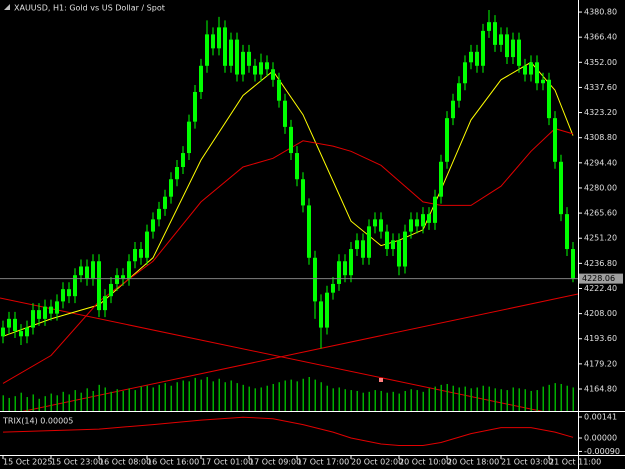 This screenshot has height=469, width=625. What do you see at coordinates (275, 462) in the screenshot?
I see `x-tick-label: 17 Oct 09:00` at bounding box center [275, 462].